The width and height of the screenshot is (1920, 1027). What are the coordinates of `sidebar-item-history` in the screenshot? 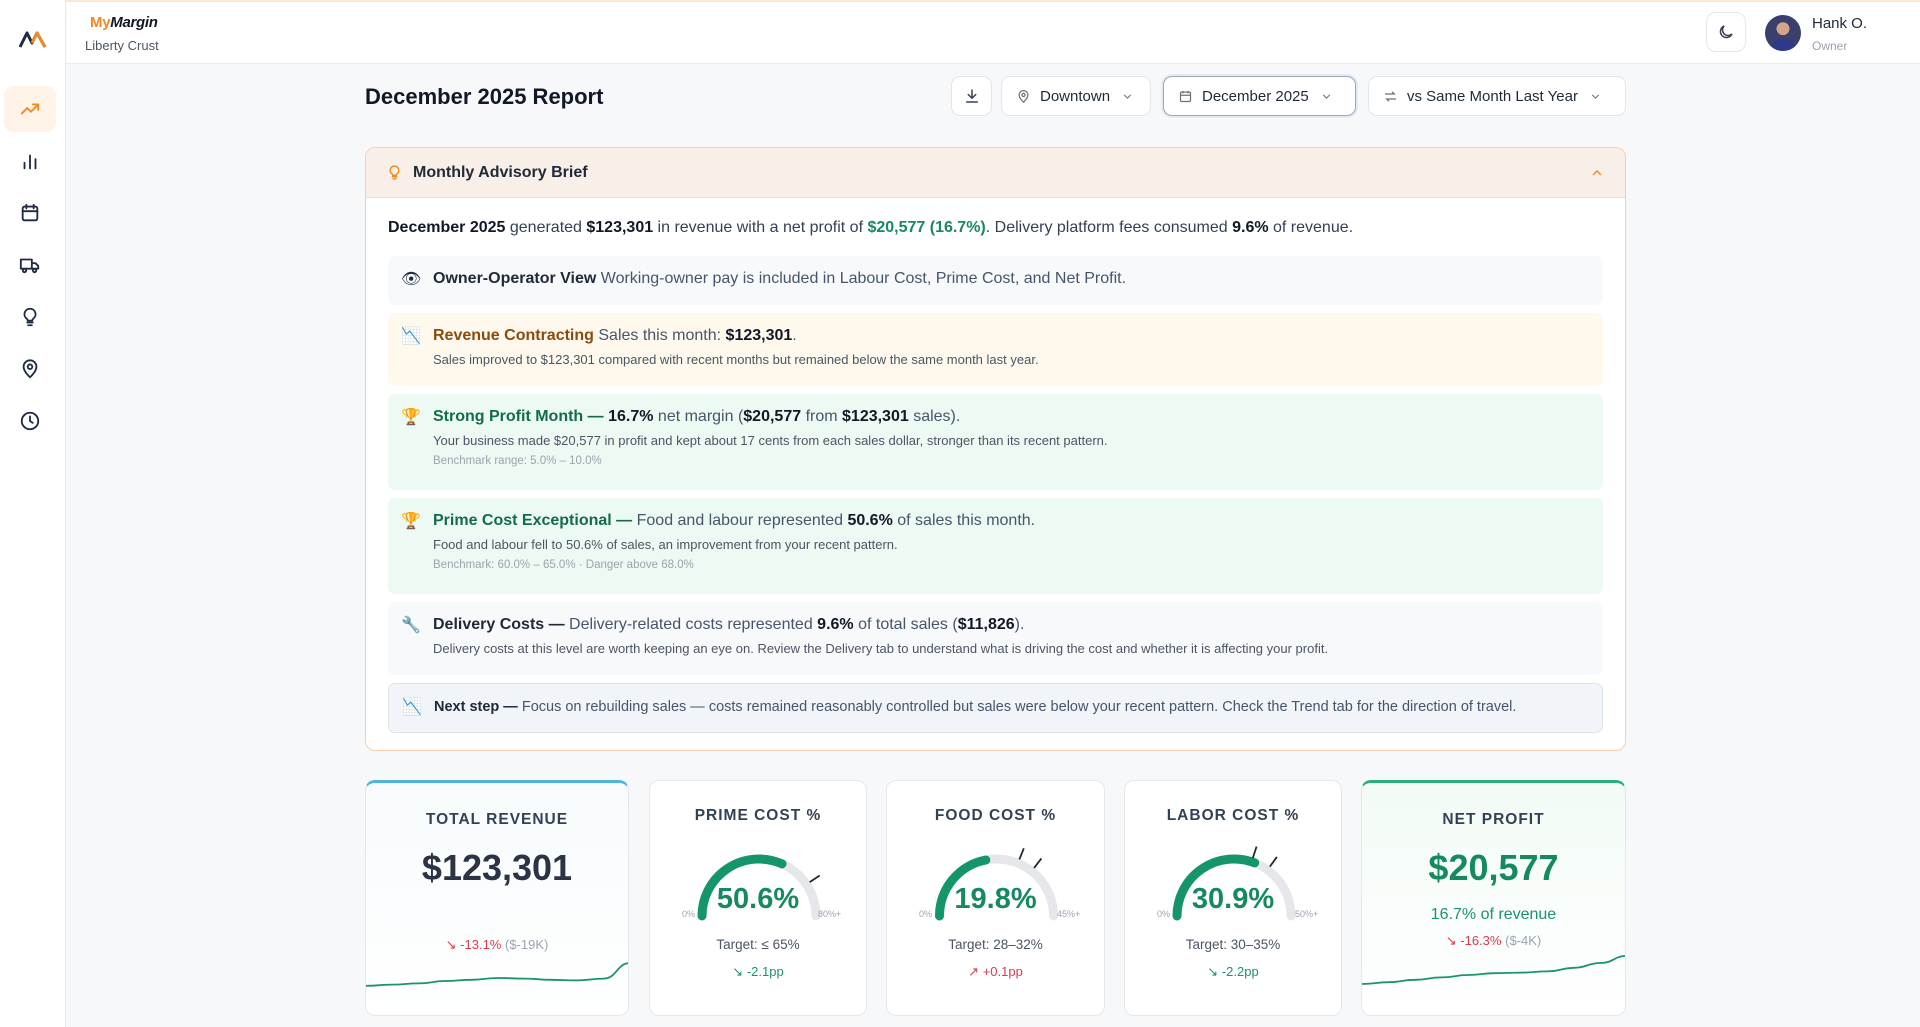 It's located at (30, 421).